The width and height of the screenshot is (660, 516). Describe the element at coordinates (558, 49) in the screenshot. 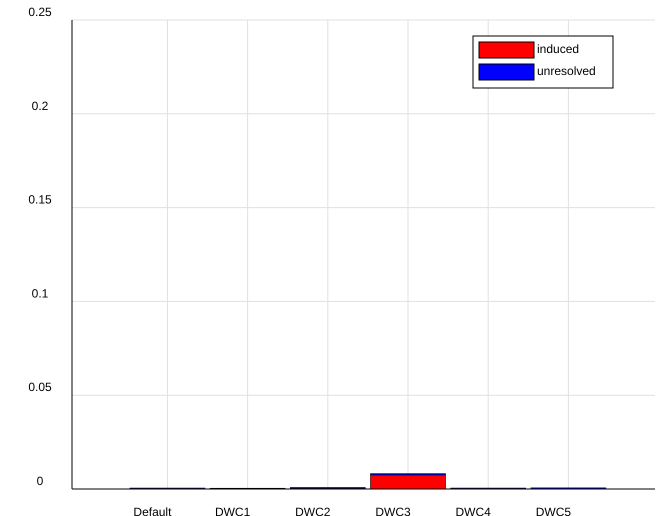

I see `legend-label: induced` at that location.